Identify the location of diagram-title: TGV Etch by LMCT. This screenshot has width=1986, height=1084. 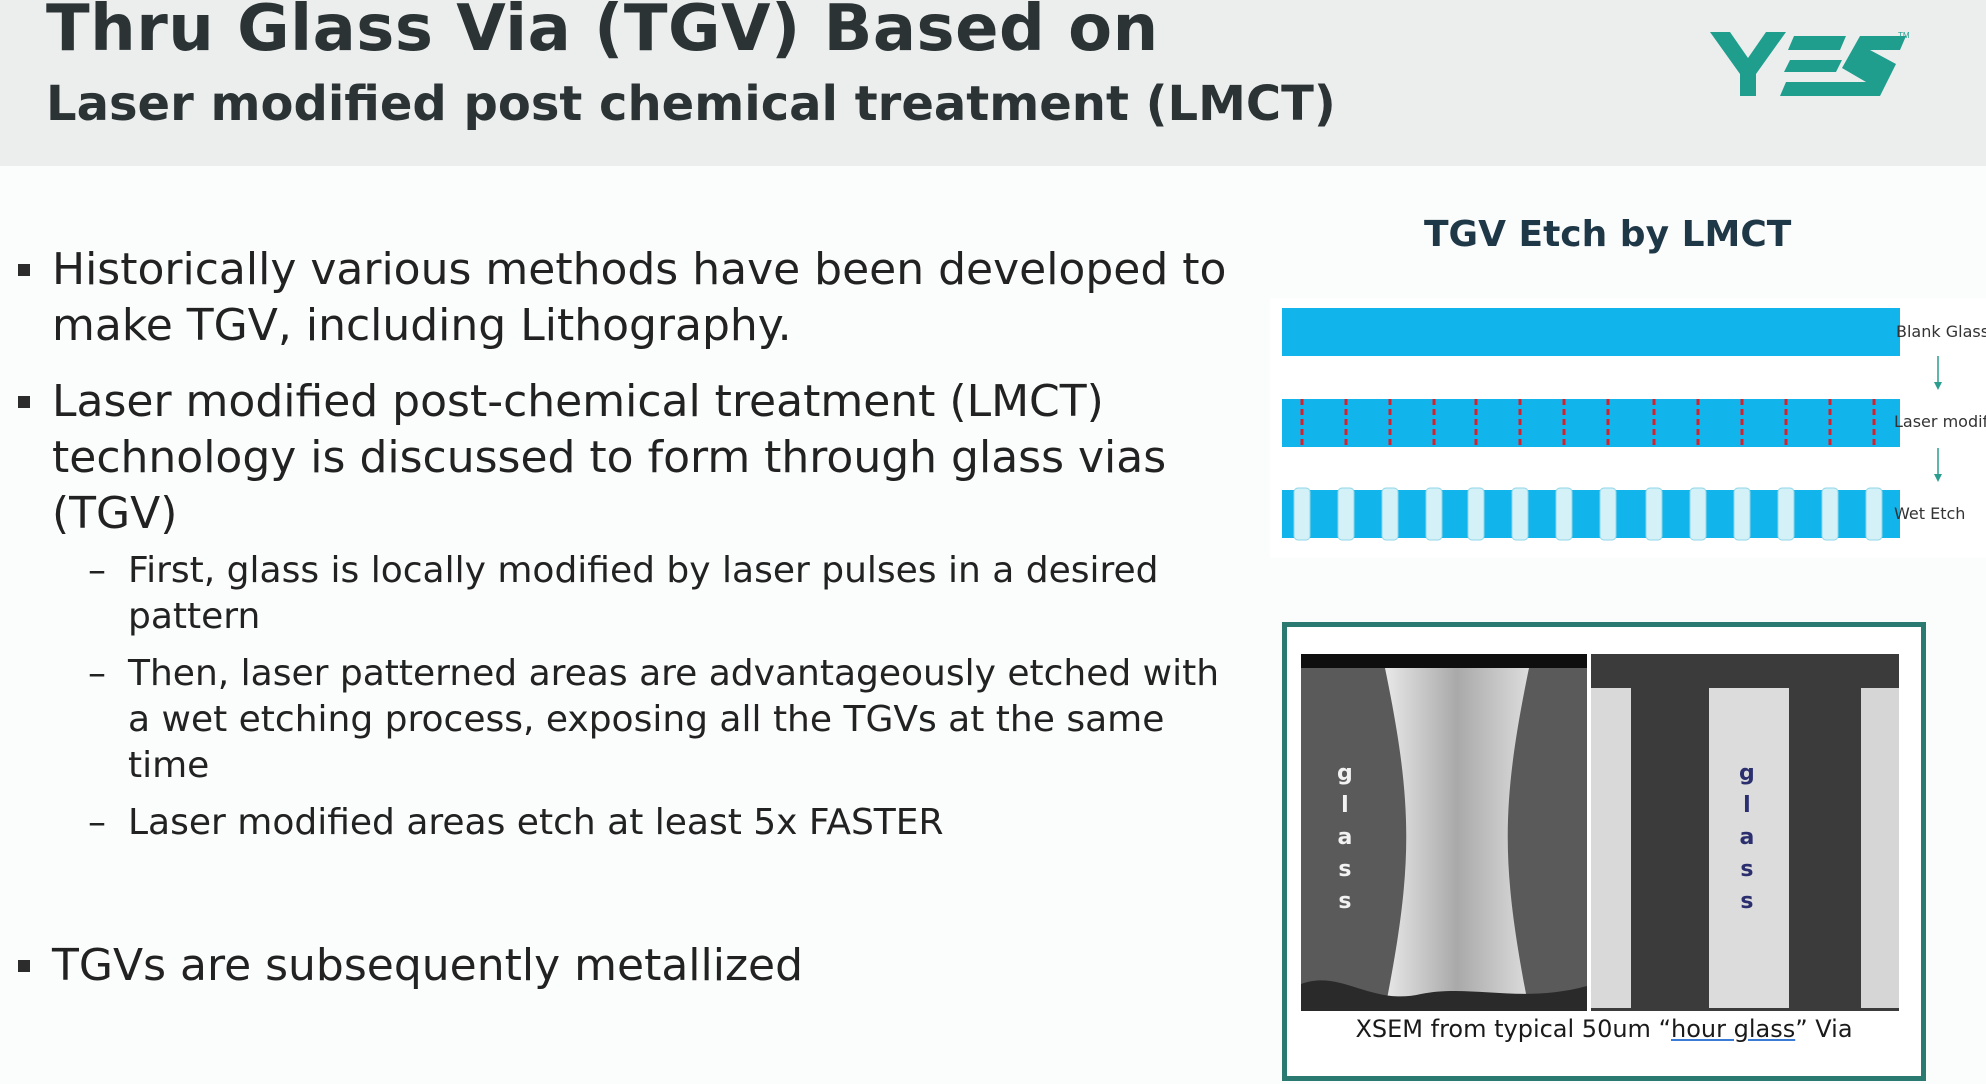
(1608, 234).